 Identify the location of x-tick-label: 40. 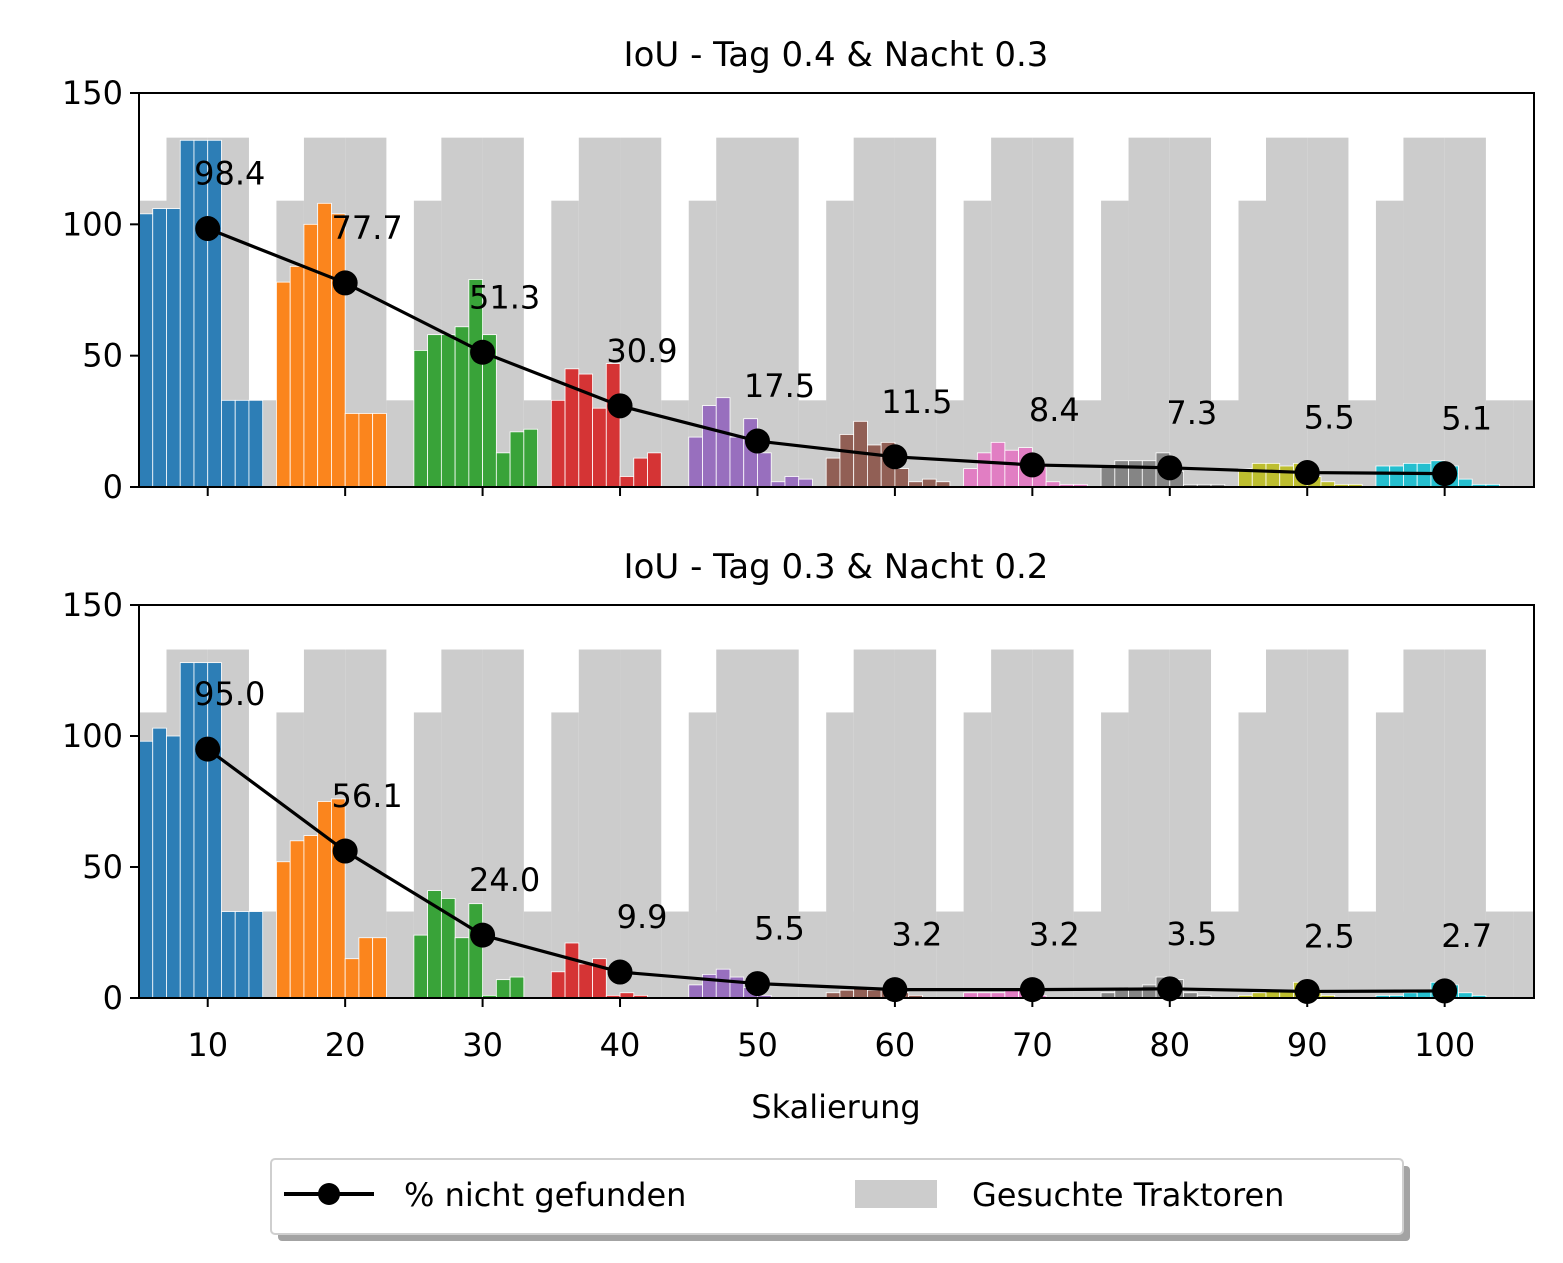
(620, 1045).